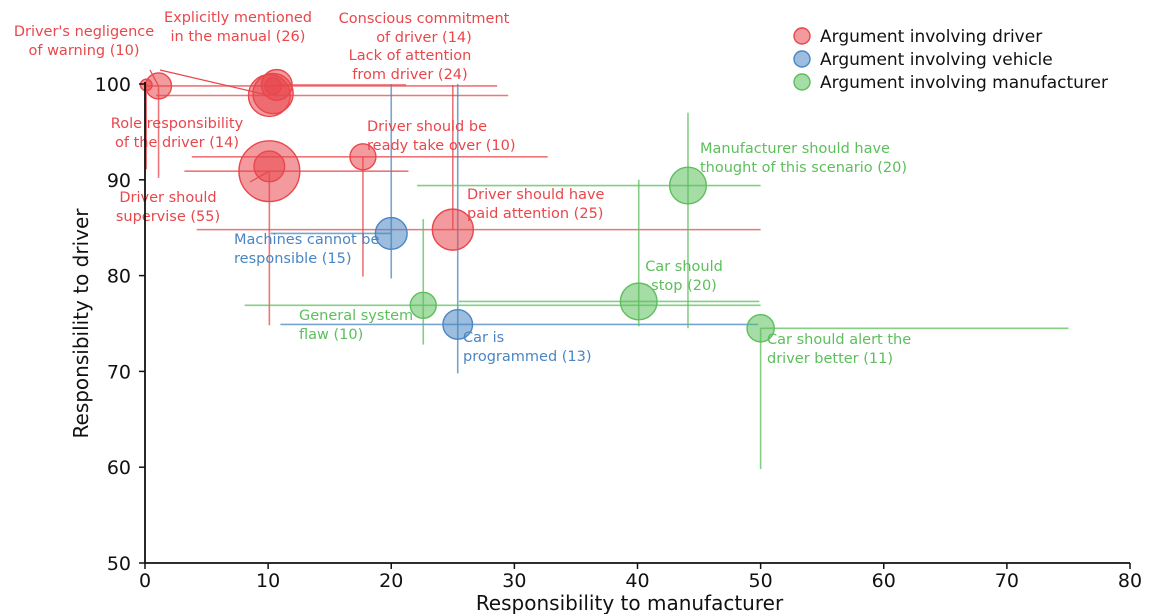 The image size is (1157, 614). I want to click on label-driver-8-line-0: Driver should, so click(167, 198).